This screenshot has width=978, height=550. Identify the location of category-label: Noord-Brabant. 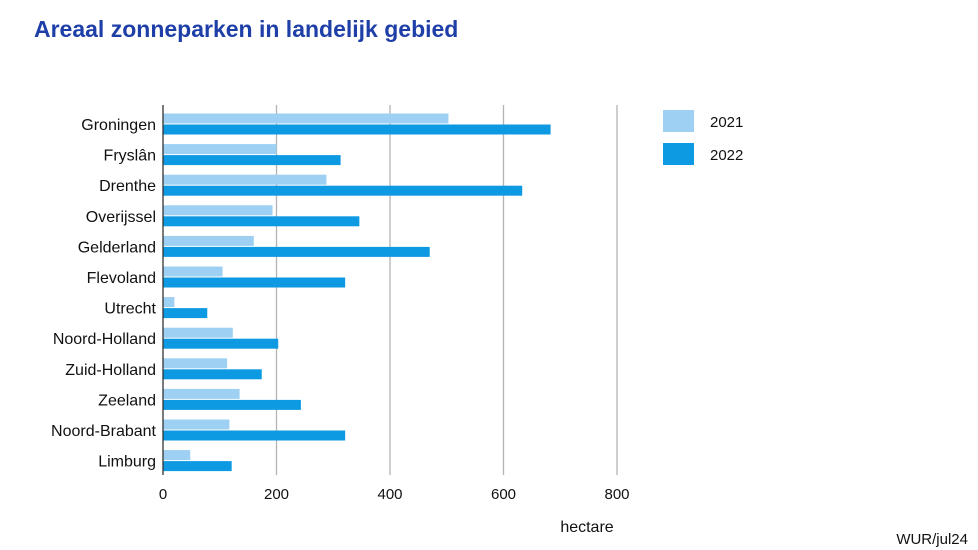
(104, 431).